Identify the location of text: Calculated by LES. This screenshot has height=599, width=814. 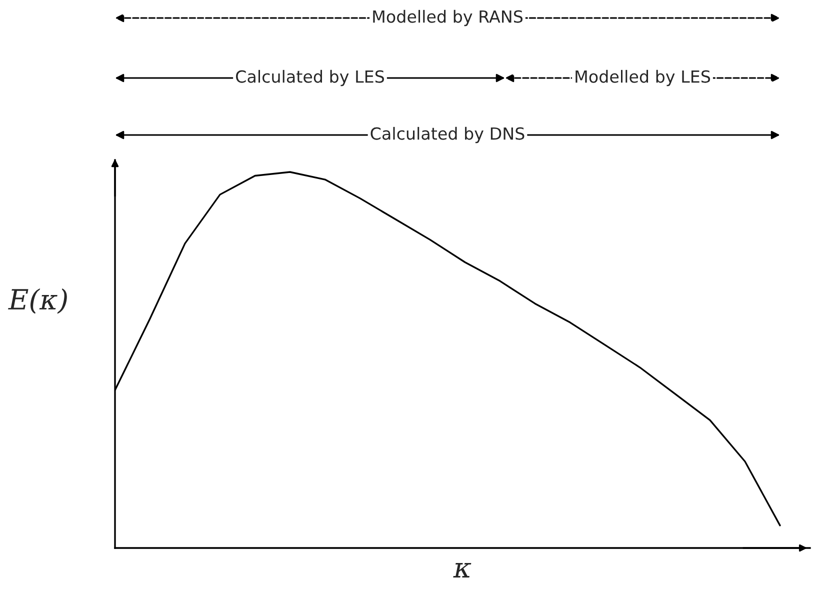
(310, 78).